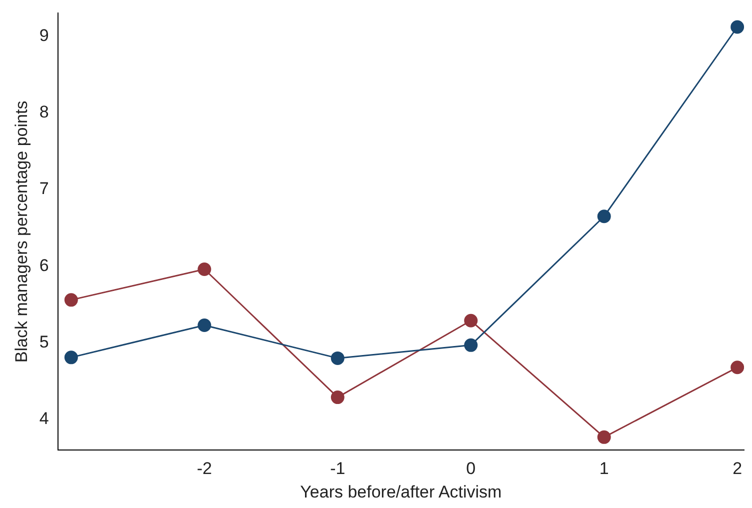  I want to click on x-tick-label: -1, so click(338, 468).